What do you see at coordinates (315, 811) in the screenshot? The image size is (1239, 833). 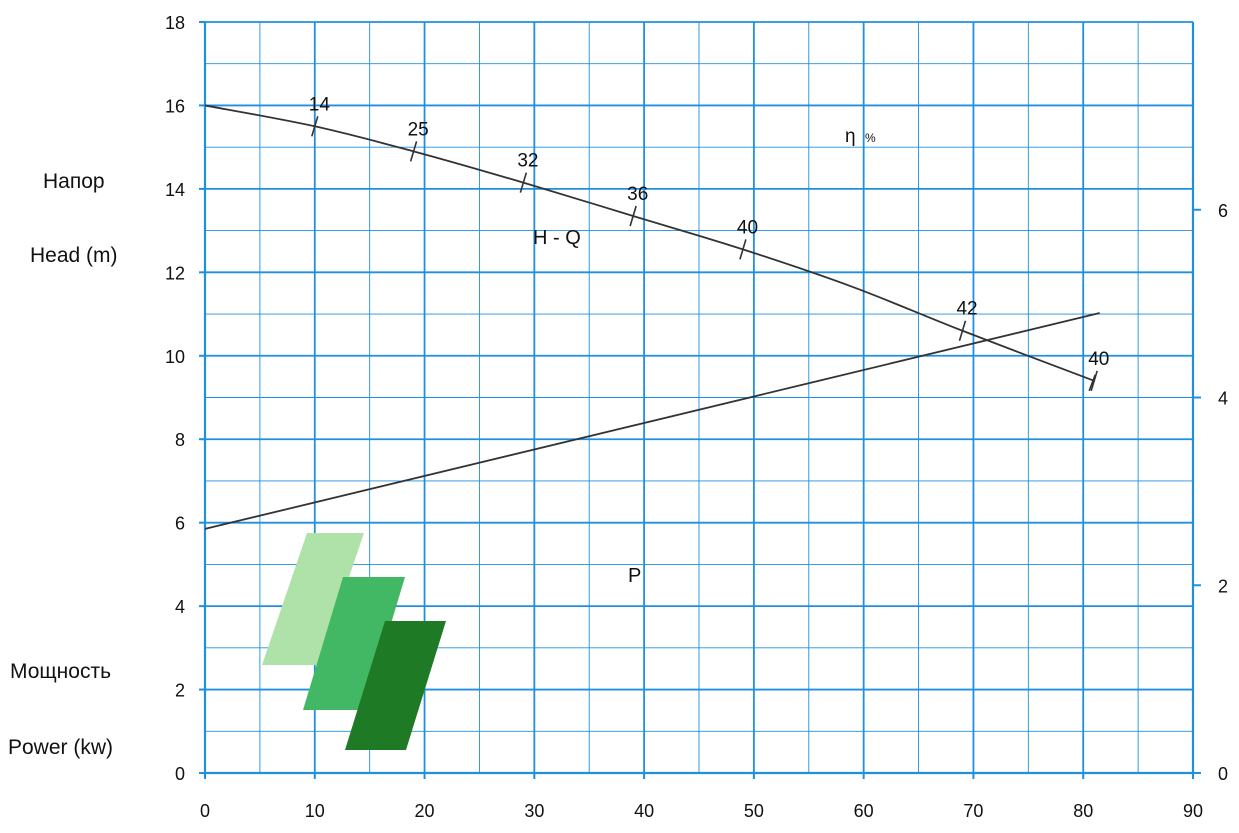 I see `x-tick-label: 10` at bounding box center [315, 811].